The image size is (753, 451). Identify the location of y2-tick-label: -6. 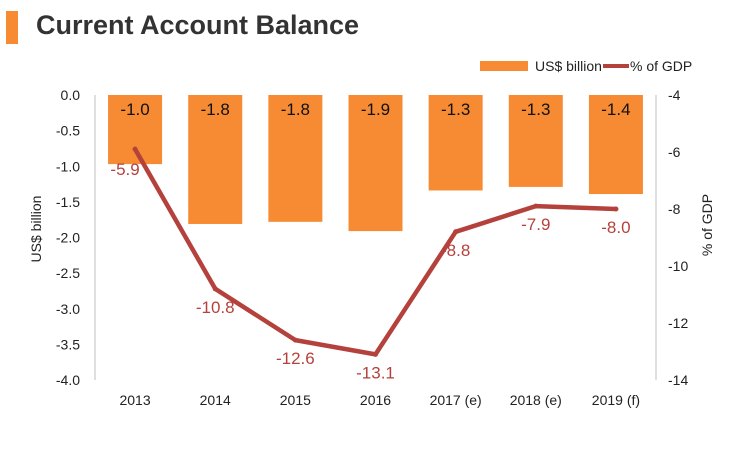
(674, 152).